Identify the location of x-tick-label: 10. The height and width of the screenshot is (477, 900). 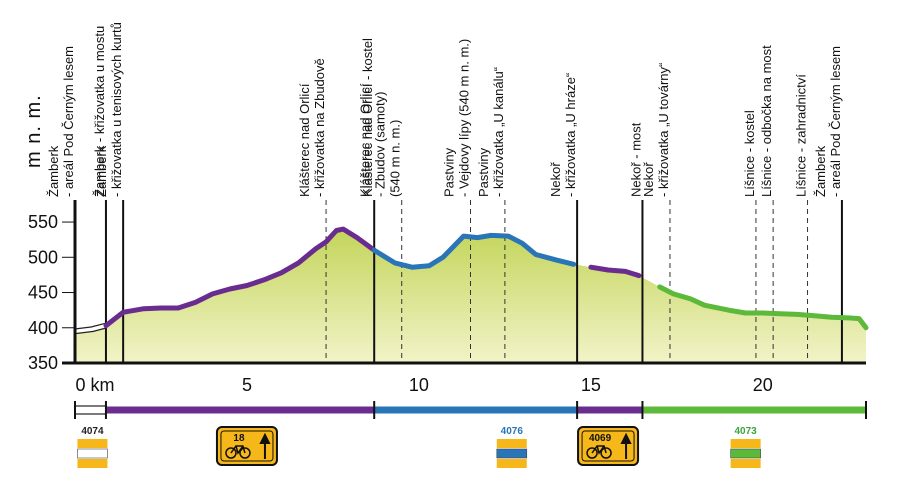
(419, 385).